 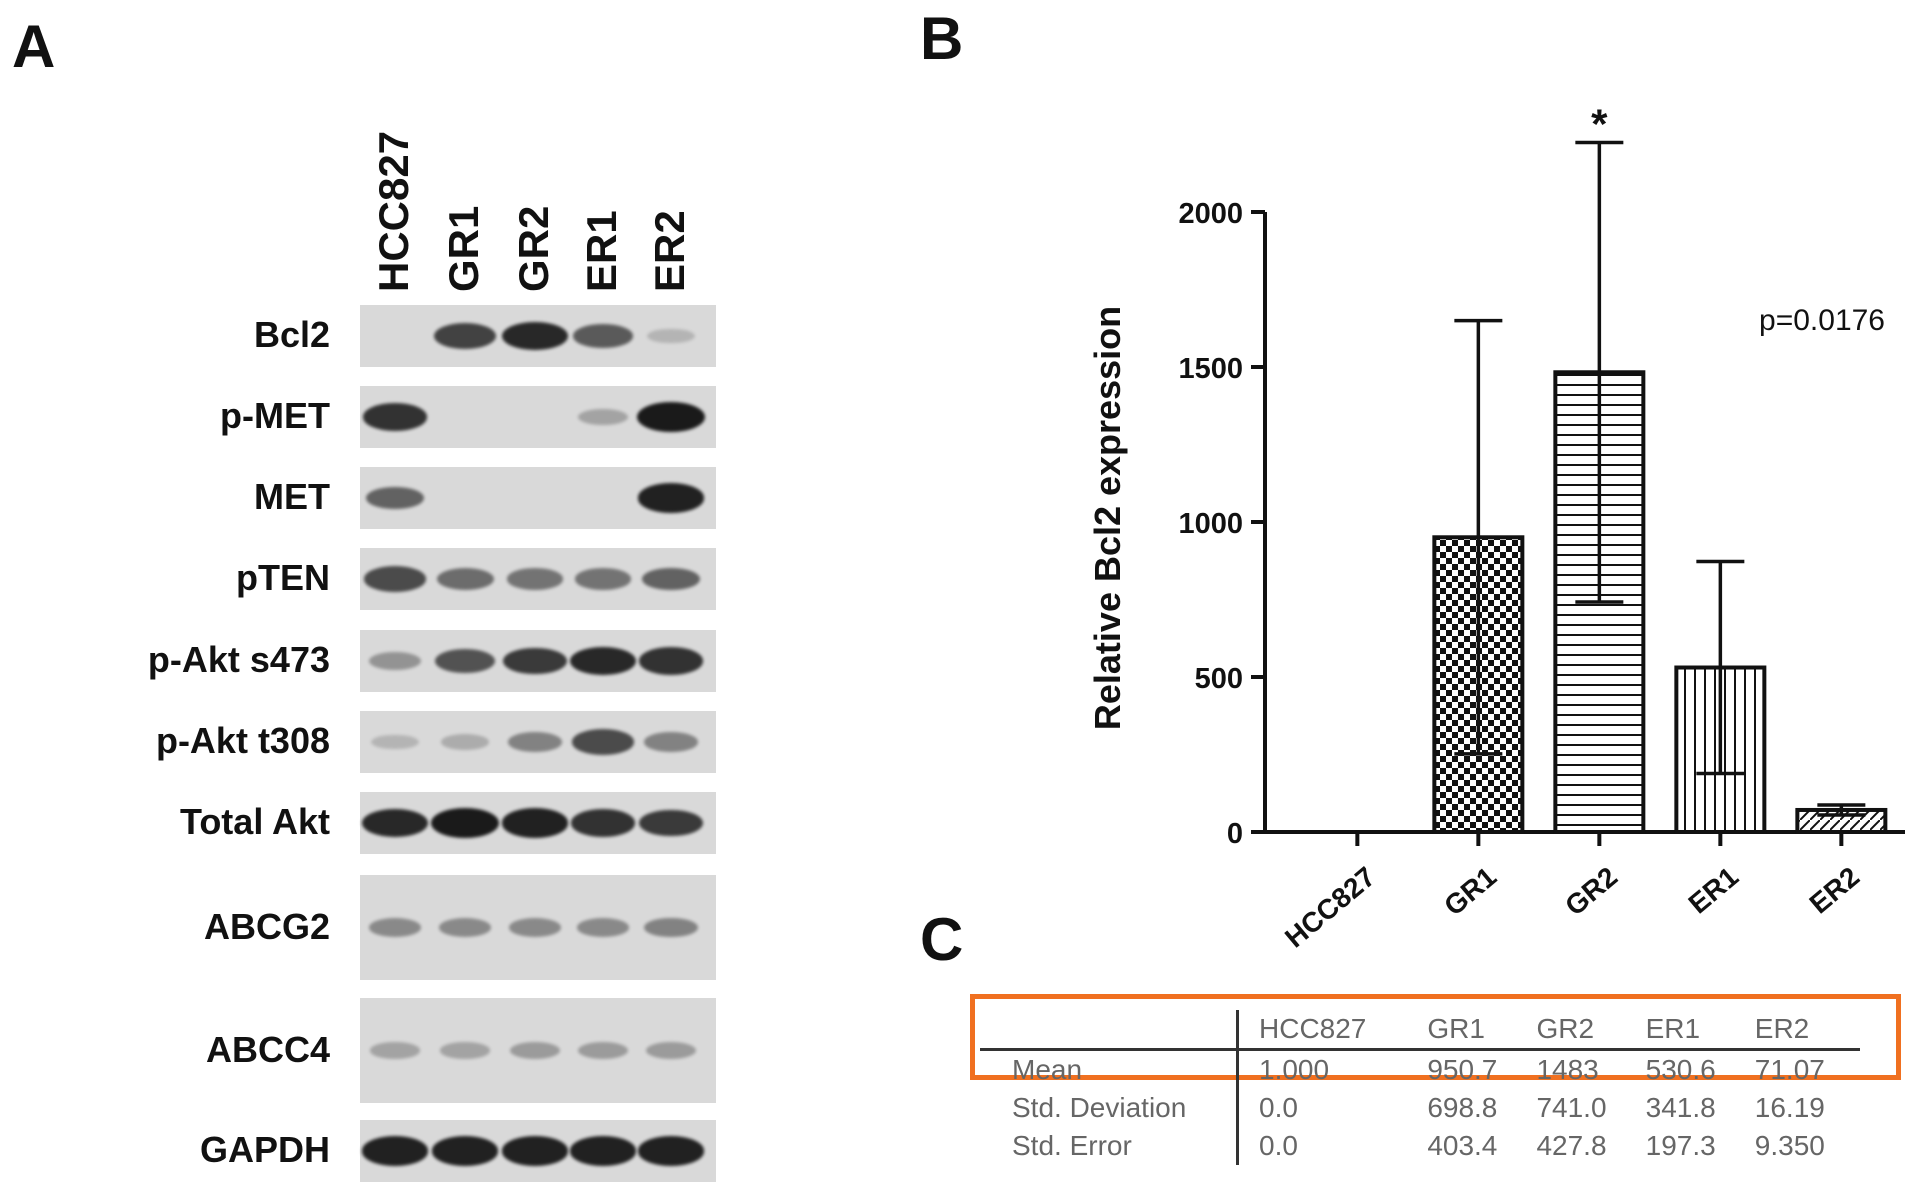 I want to click on blot-row-label: Bcl2, so click(x=291, y=334).